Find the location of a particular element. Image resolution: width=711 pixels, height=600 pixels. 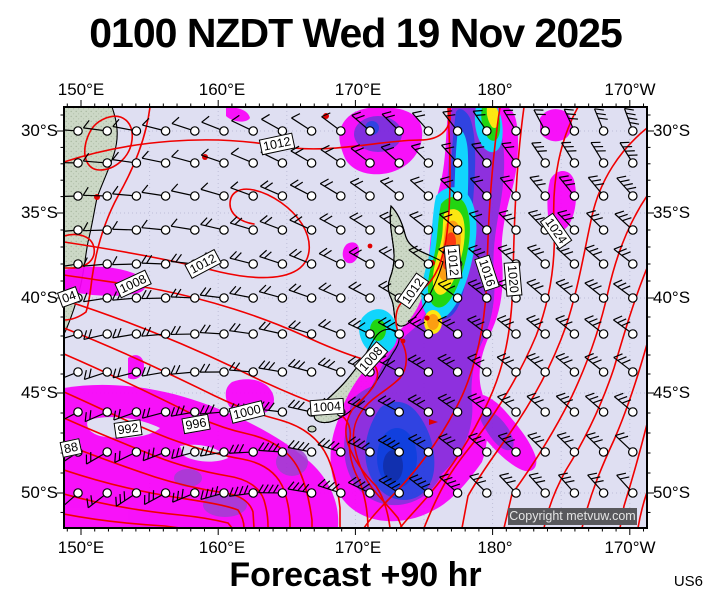

axis-label-top-150e: 150°E is located at coordinates (81, 89).